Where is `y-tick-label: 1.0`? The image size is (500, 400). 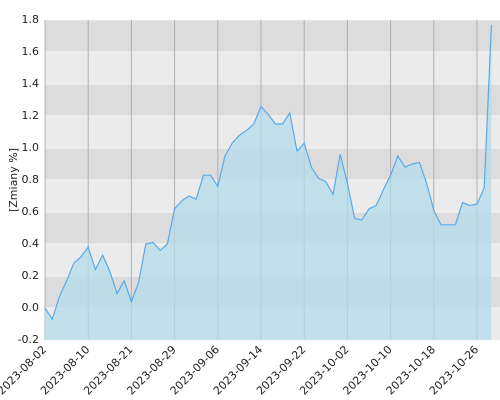 y-tick-label: 1.0 is located at coordinates (31, 147).